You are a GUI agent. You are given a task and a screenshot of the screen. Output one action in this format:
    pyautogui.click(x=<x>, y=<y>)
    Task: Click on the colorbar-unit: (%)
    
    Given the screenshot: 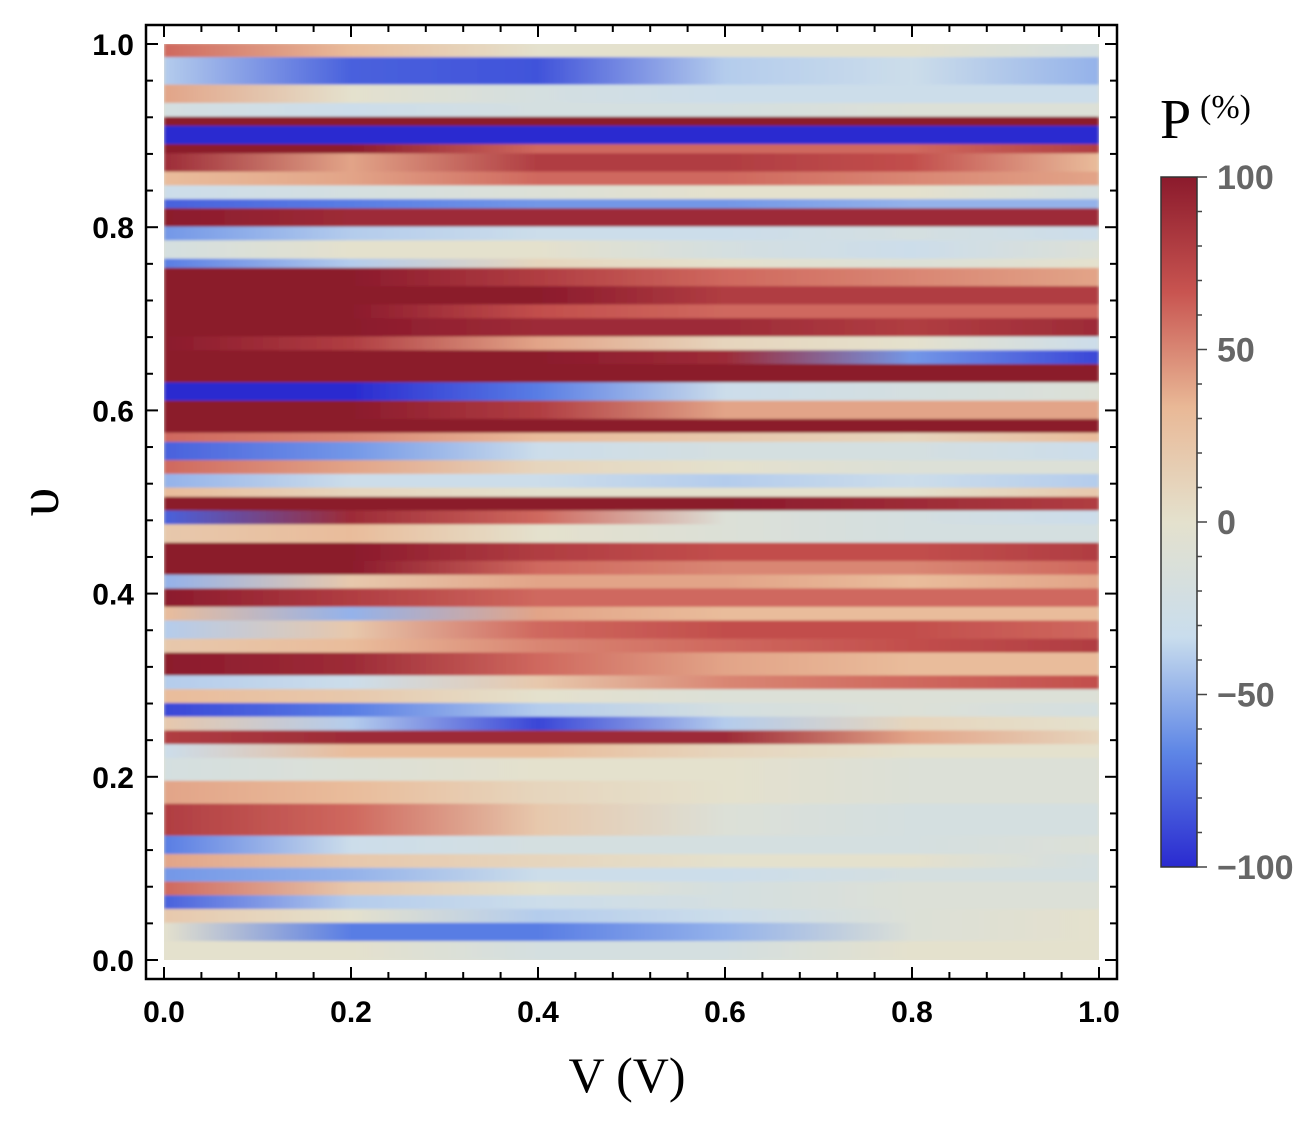 What is the action you would take?
    pyautogui.click(x=1225, y=107)
    